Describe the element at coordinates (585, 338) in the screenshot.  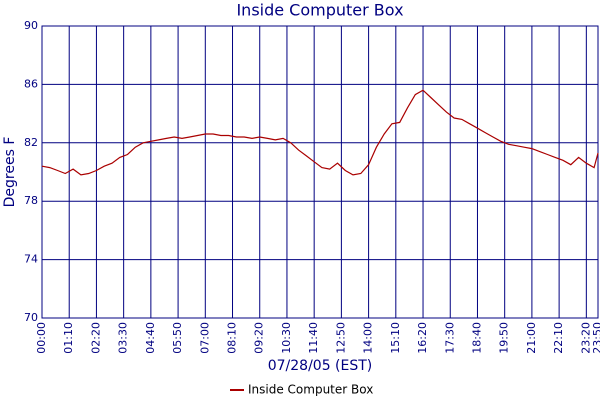
I see `x-tick-label: 23:20` at that location.